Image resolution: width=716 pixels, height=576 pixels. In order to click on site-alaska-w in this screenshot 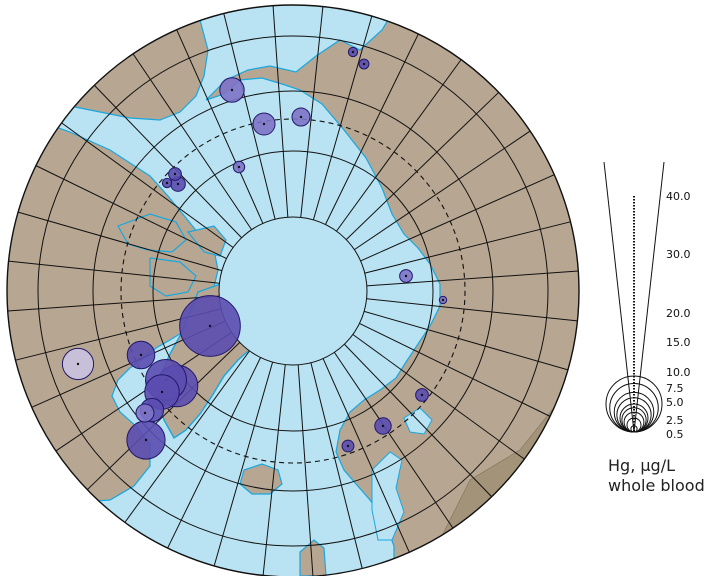, I will do `click(232, 90)`.